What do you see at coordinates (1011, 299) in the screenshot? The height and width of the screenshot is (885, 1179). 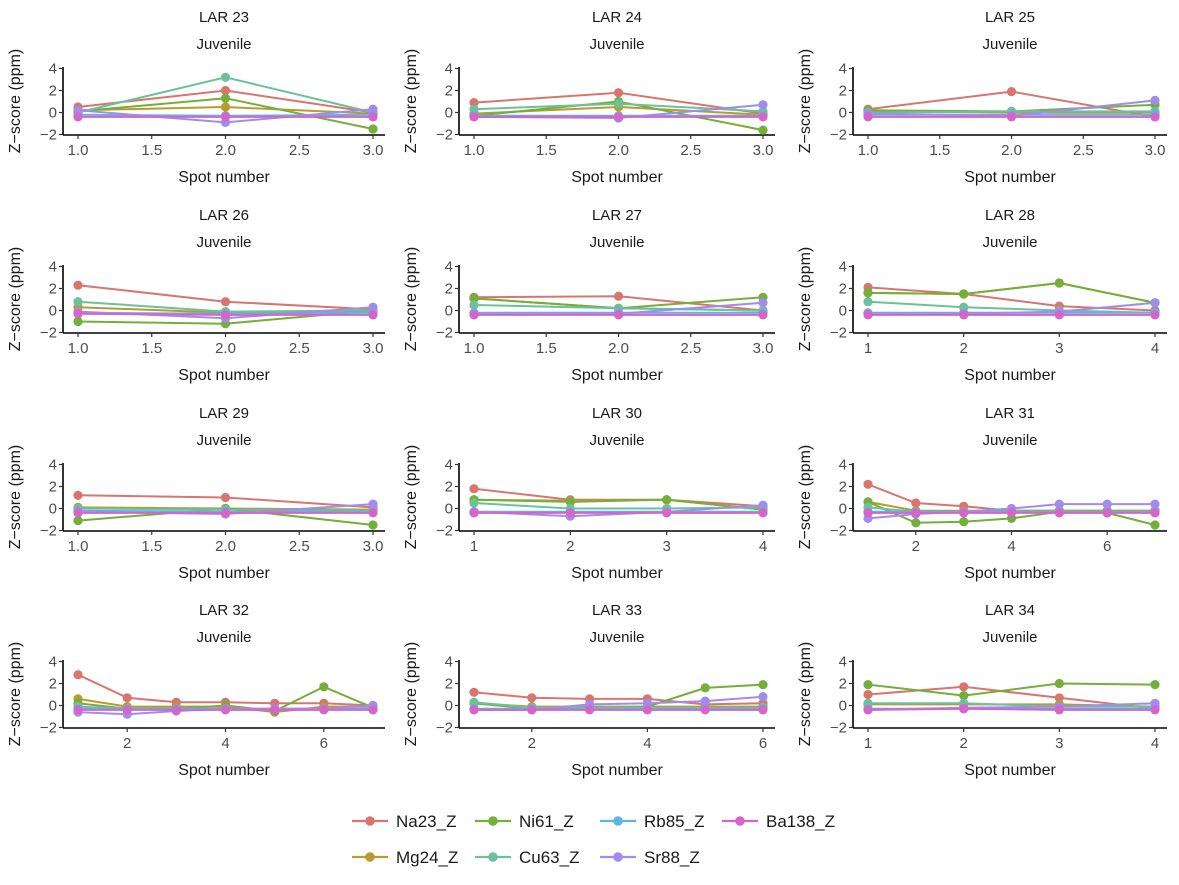 I see `series-line-na23_z` at bounding box center [1011, 299].